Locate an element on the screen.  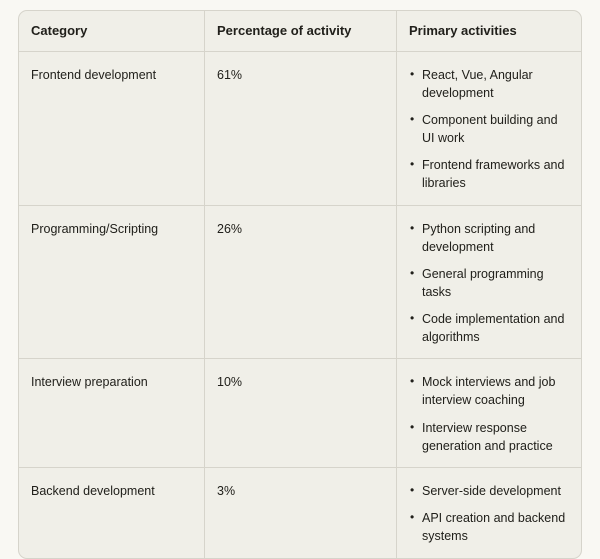
category-cell: Programming/Scripting is located at coordinates (95, 228).